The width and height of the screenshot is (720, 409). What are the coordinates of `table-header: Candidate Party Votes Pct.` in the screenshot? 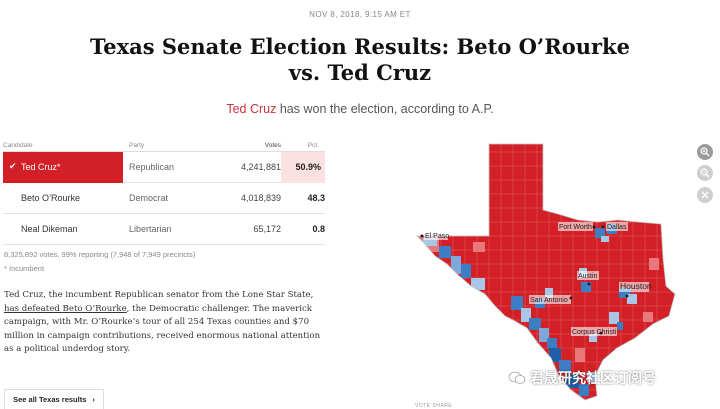 It's located at (164, 146).